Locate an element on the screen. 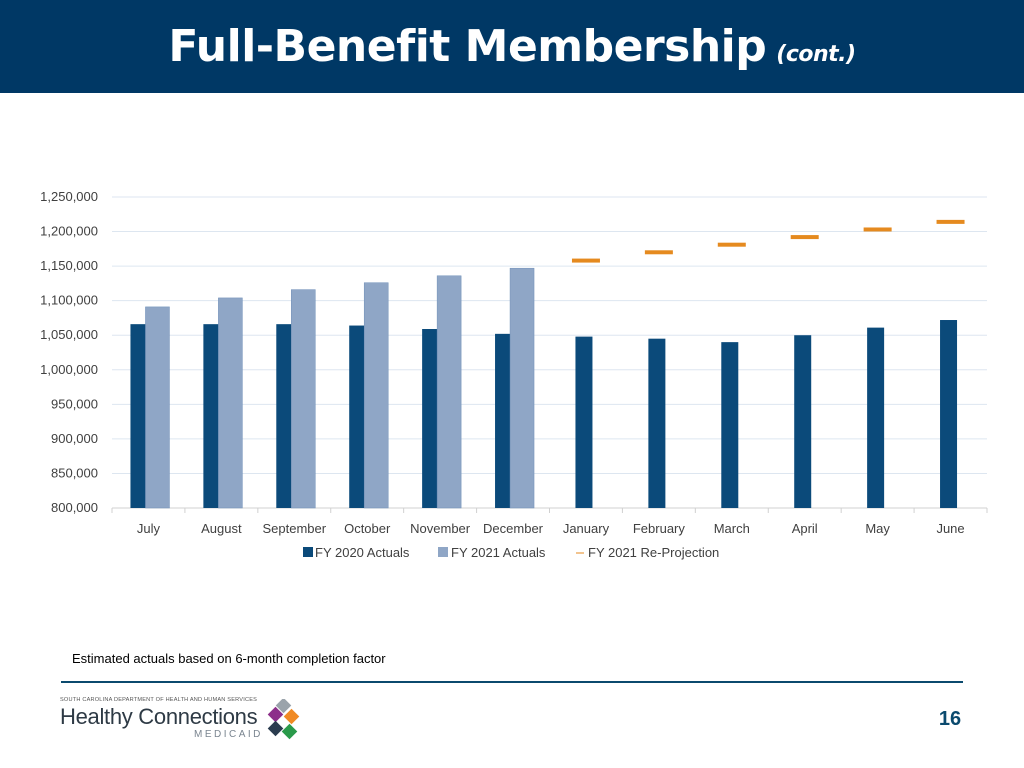  x-tick-label: May is located at coordinates (877, 528).